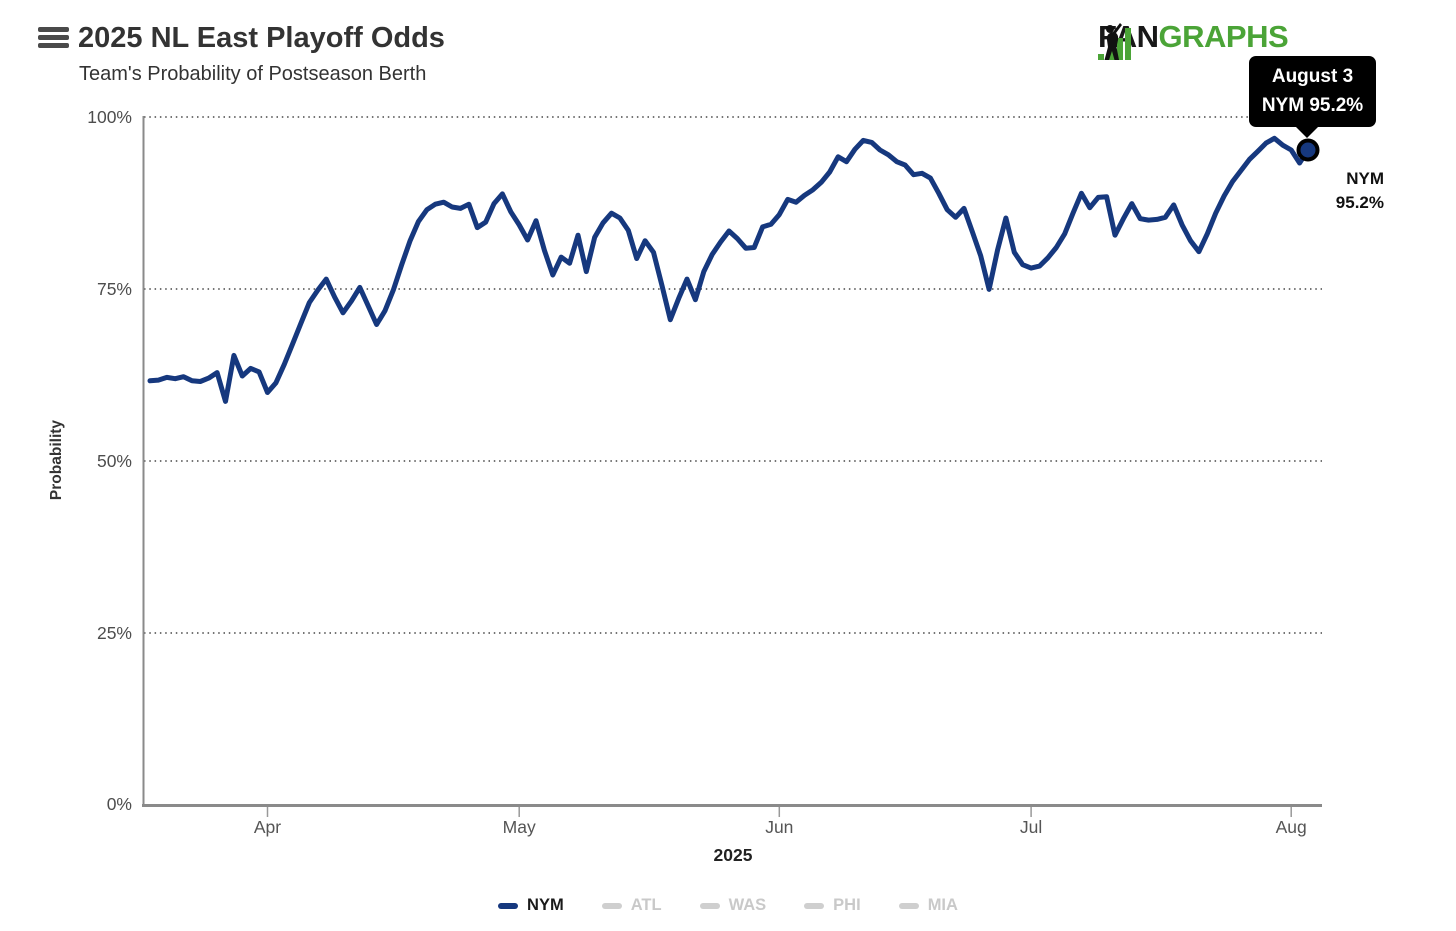  What do you see at coordinates (119, 804) in the screenshot?
I see `y-tick-0: 0%` at bounding box center [119, 804].